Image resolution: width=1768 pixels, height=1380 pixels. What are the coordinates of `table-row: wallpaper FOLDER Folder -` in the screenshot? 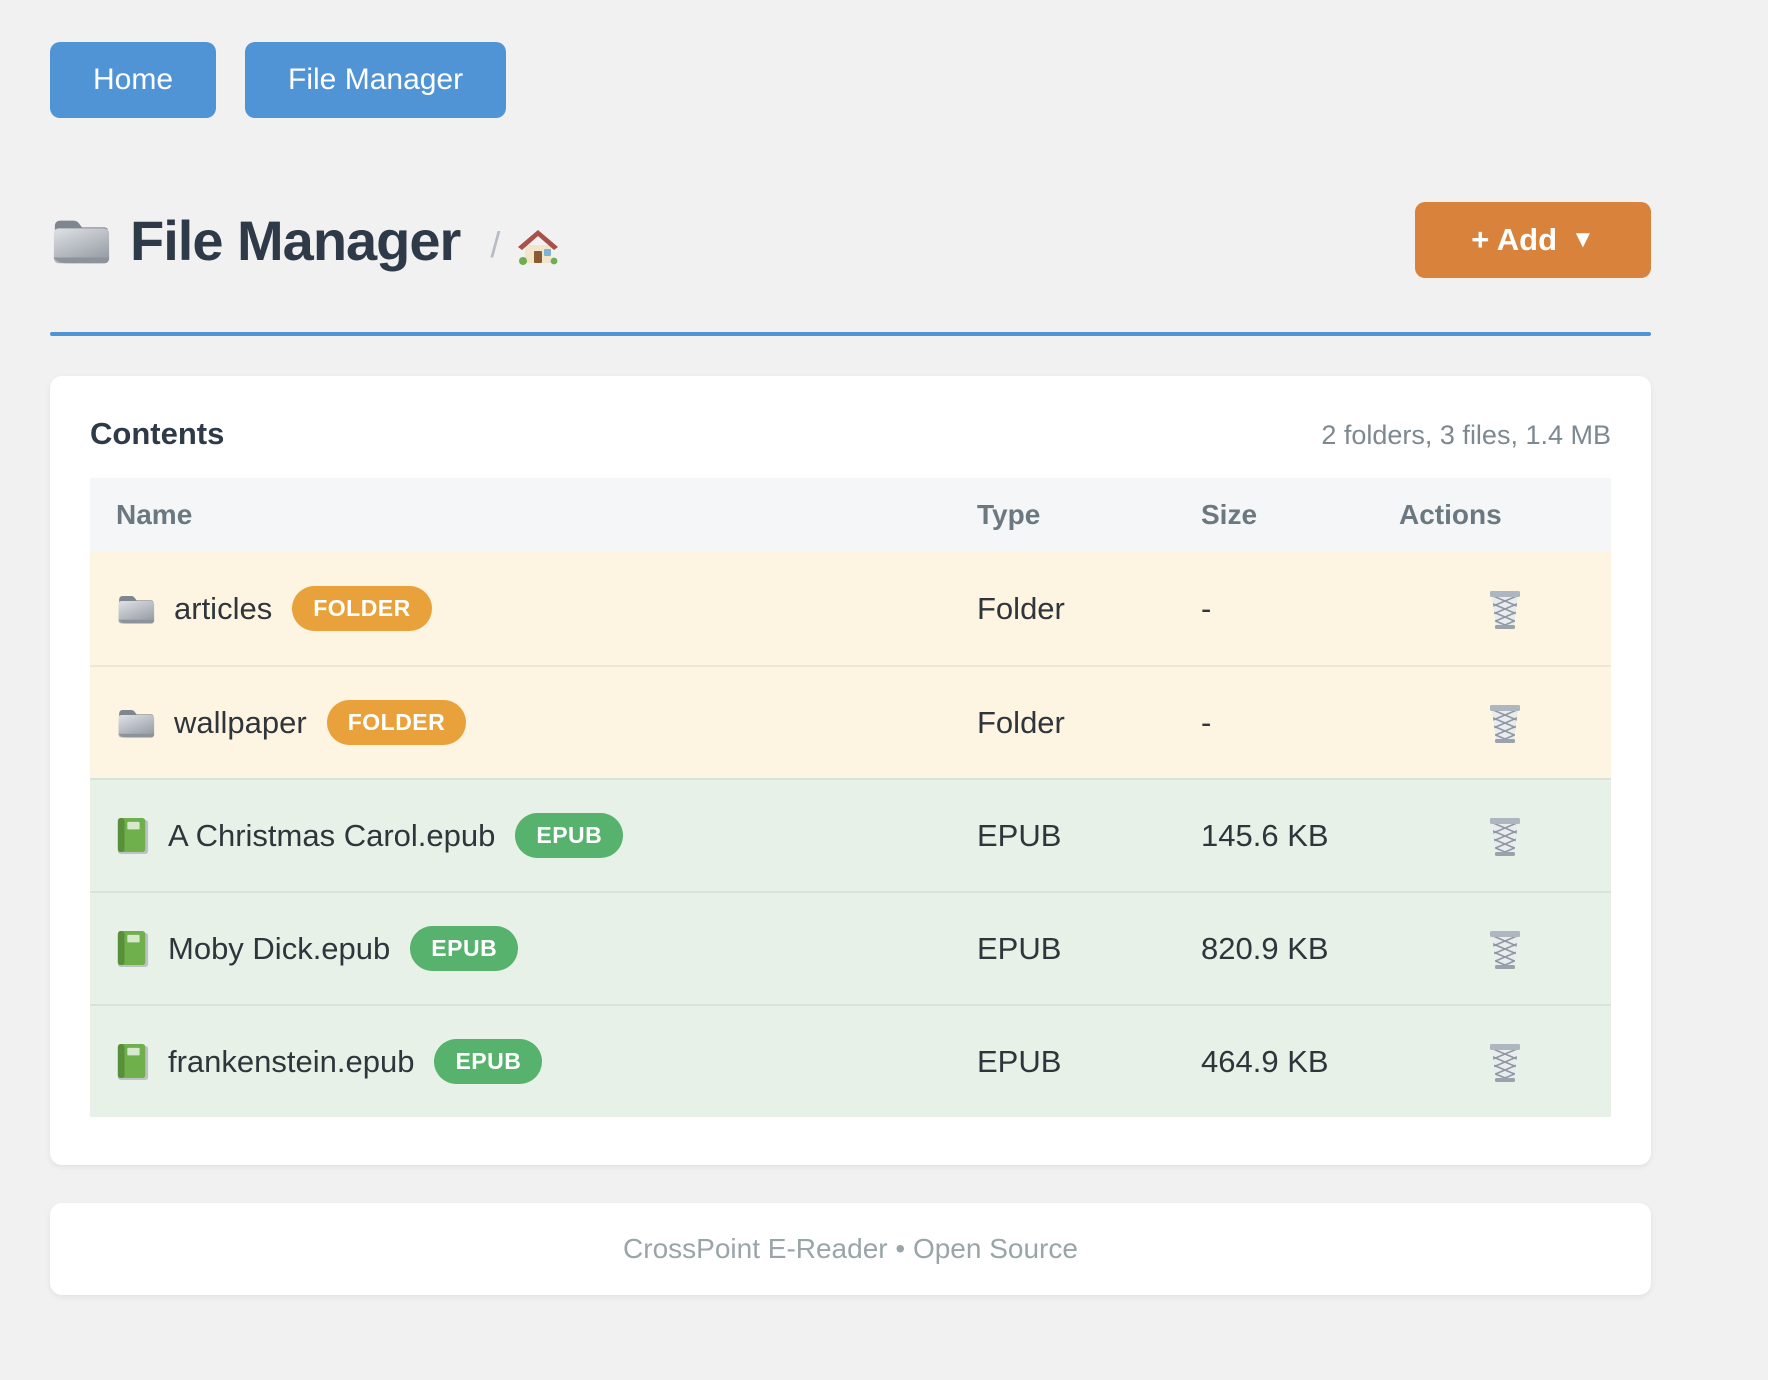 It's located at (850, 721).